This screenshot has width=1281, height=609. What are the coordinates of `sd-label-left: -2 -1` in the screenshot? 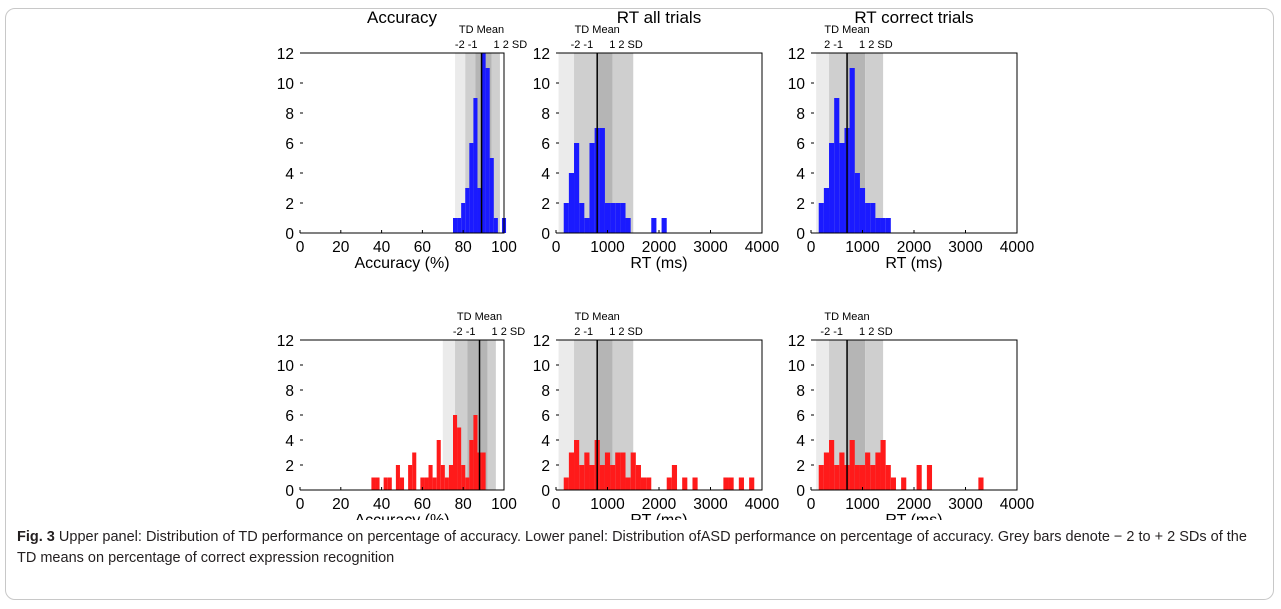 It's located at (831, 332).